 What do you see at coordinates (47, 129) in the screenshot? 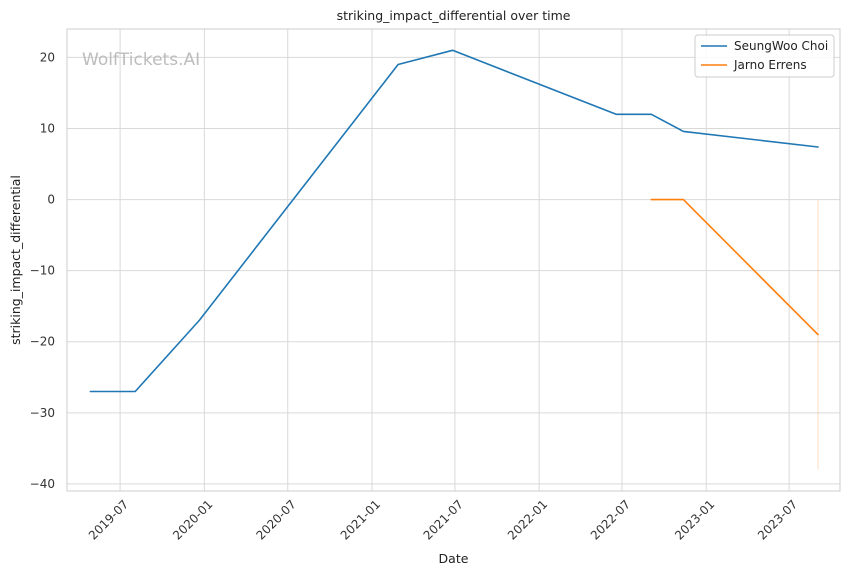
I see `y-tick-label: 10` at bounding box center [47, 129].